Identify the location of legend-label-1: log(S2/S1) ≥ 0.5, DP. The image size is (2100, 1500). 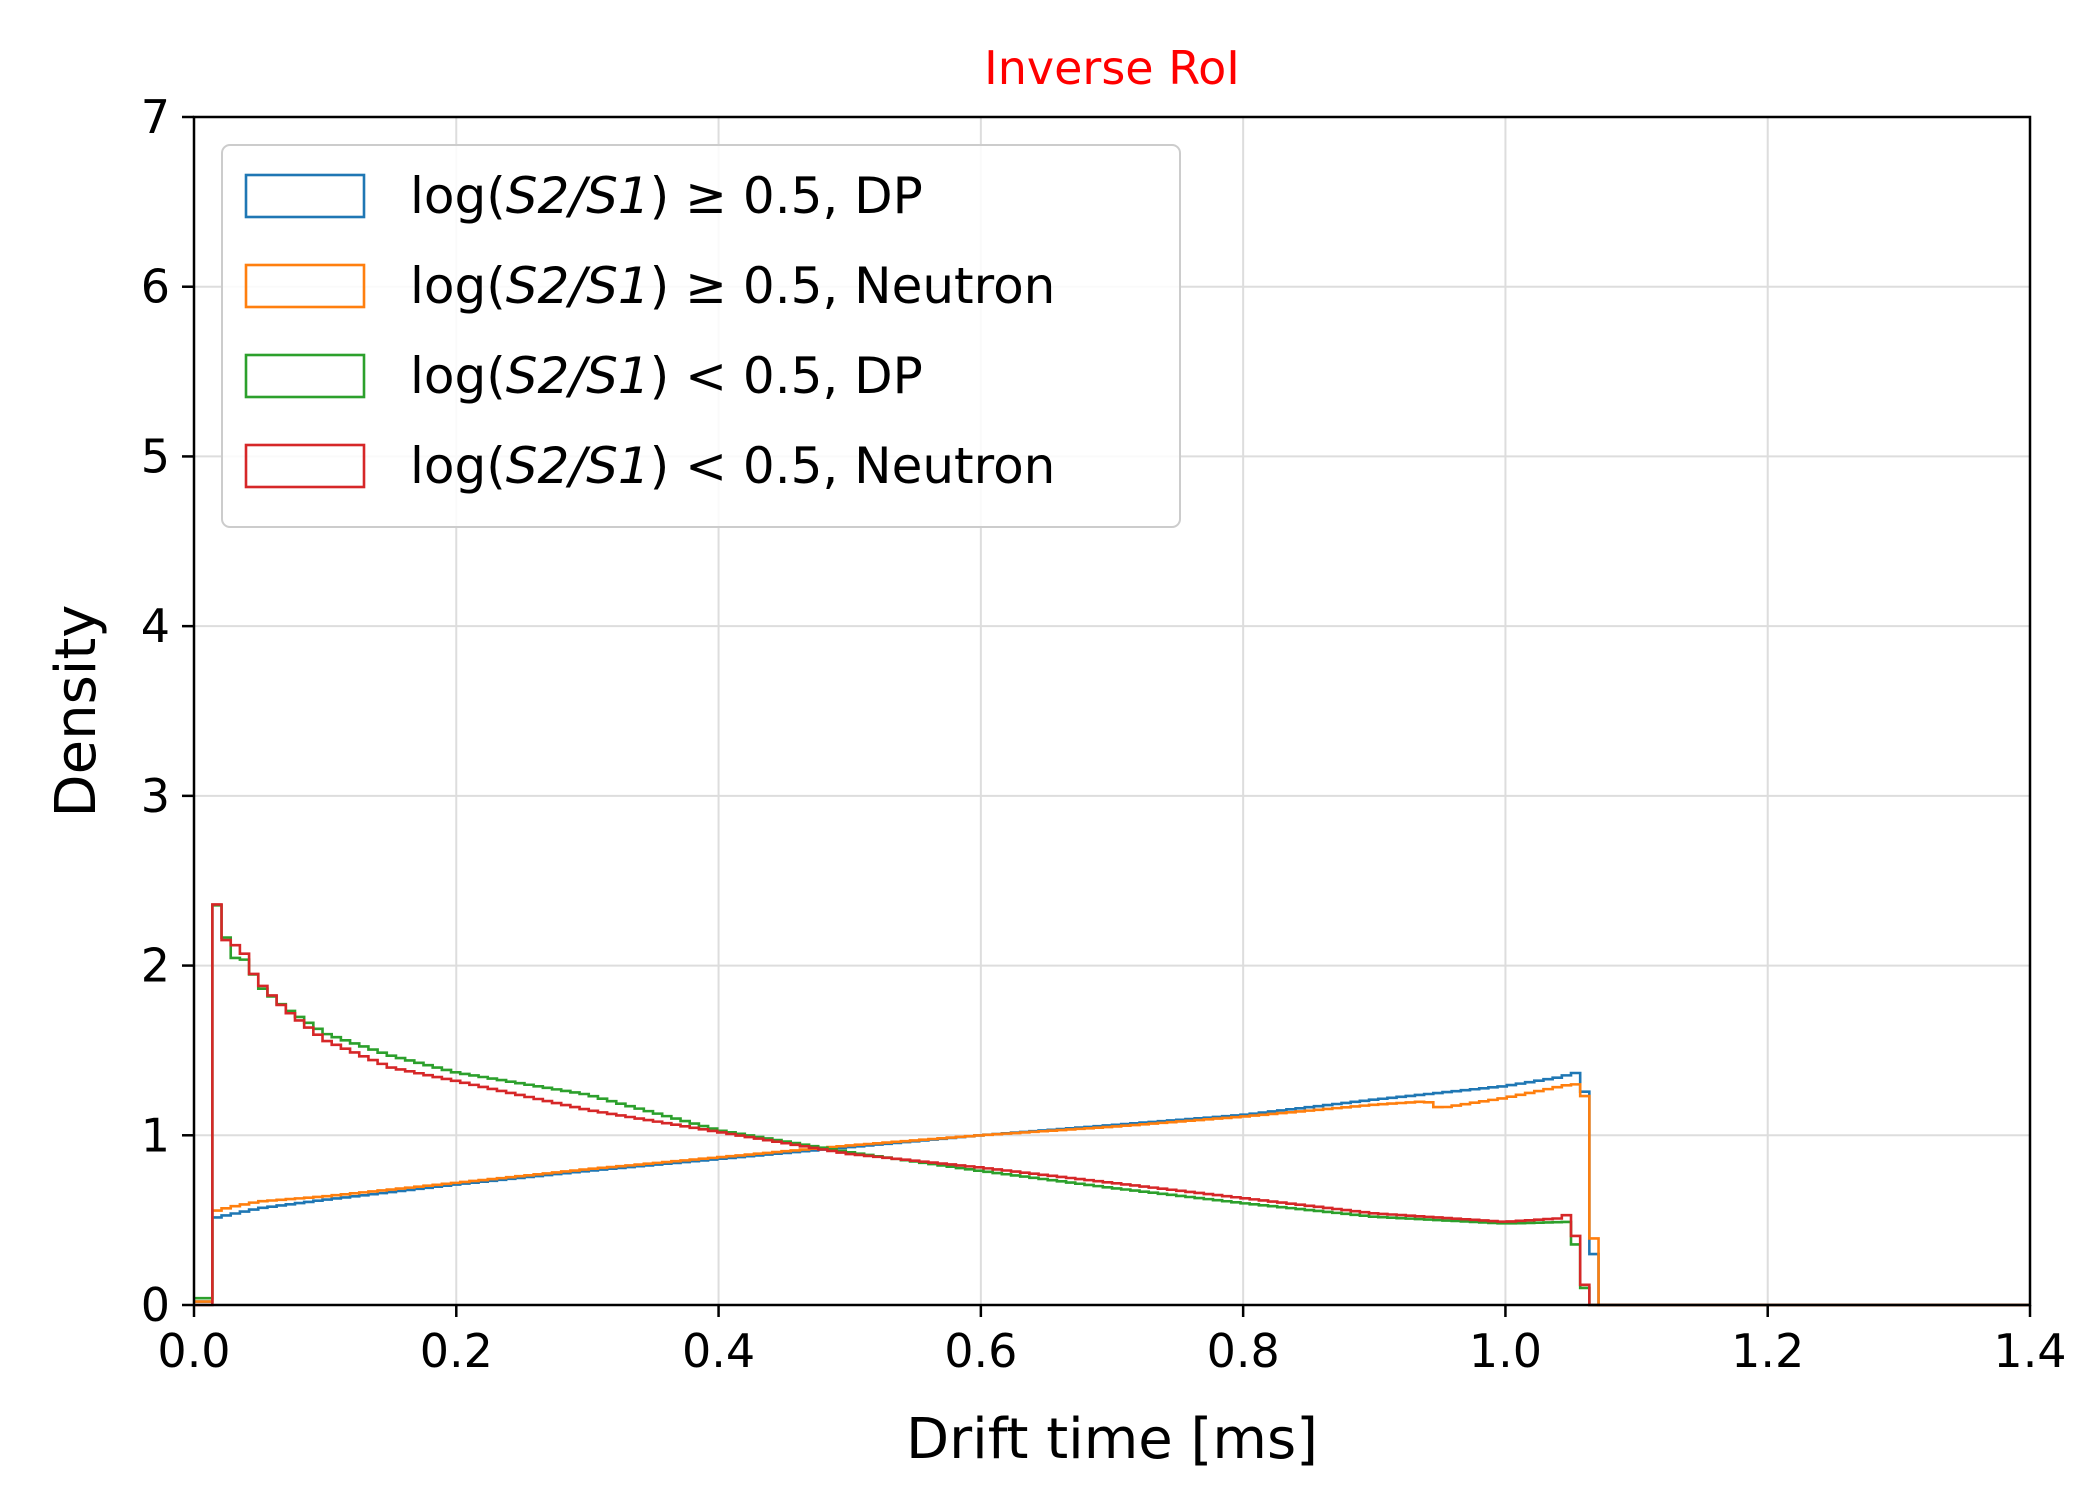
(666, 196).